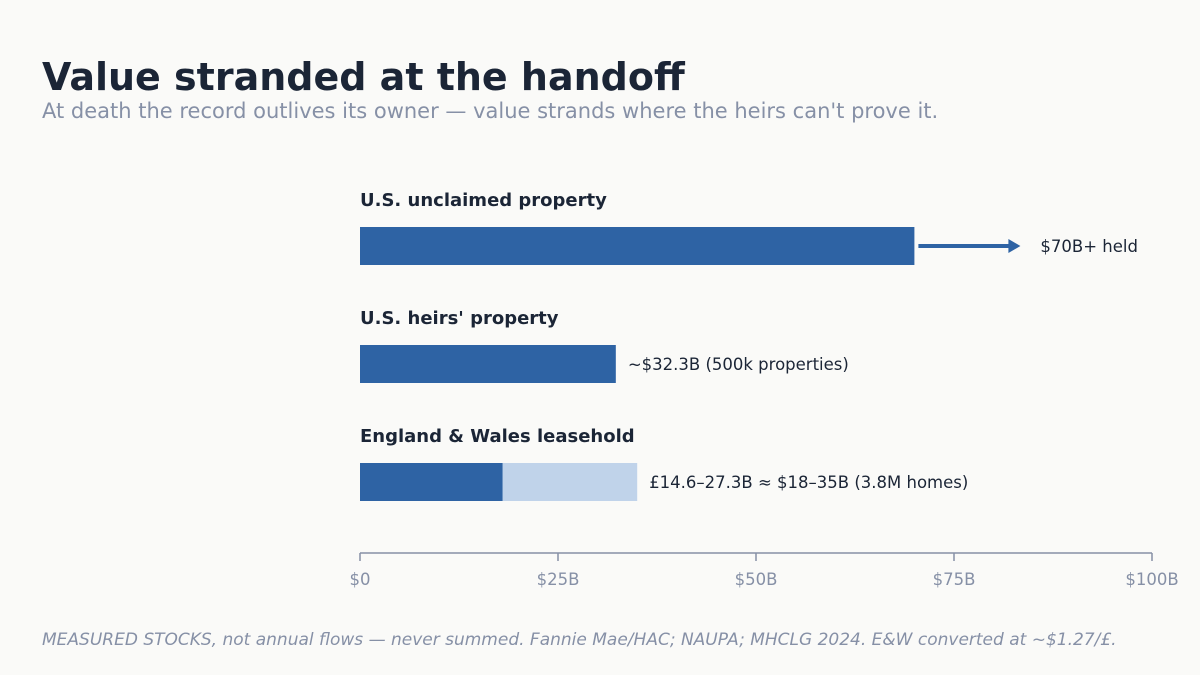 This screenshot has height=675, width=1200. Describe the element at coordinates (808, 482) in the screenshot. I see `value-label: £14.6–27.3B ≈ $18–35B (3.8M homes)` at that location.